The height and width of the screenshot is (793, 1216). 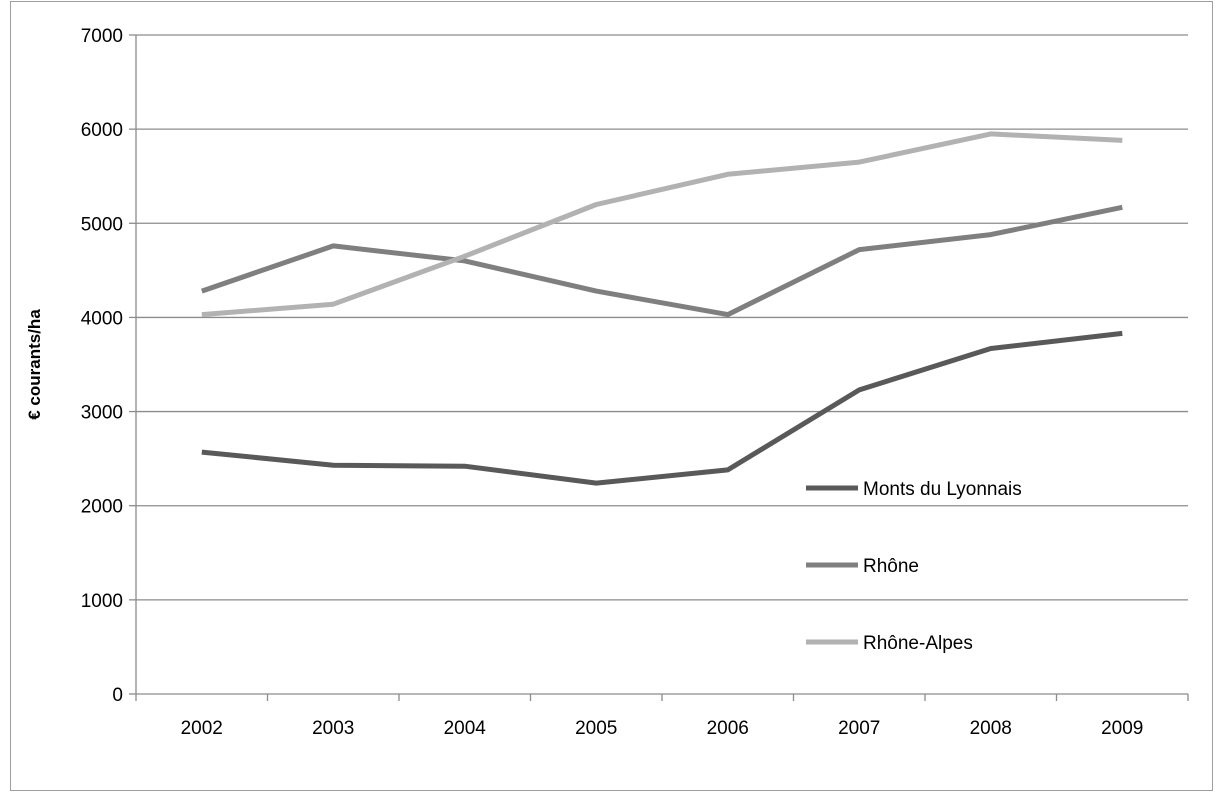 I want to click on x-tick-label: 2003, so click(x=333, y=728).